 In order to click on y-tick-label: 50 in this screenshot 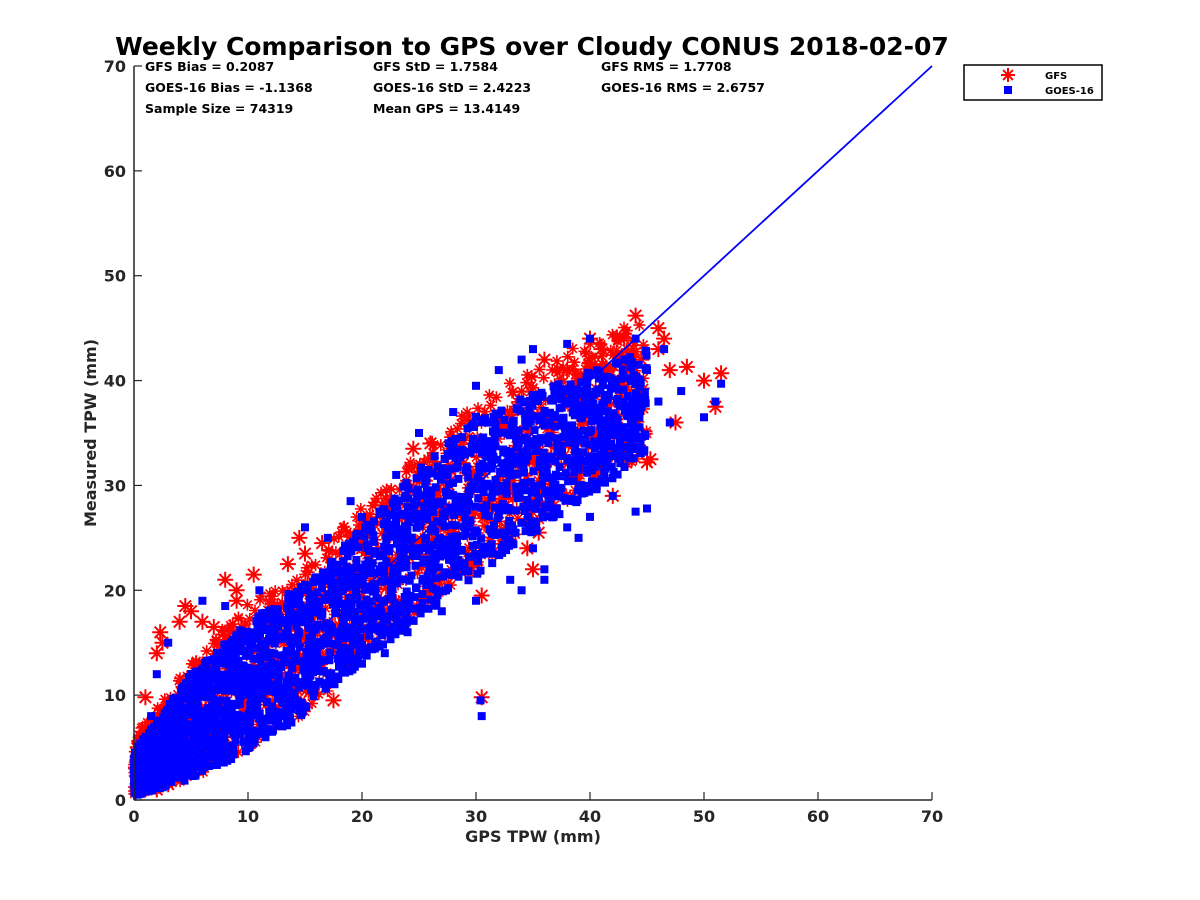, I will do `click(115, 276)`.